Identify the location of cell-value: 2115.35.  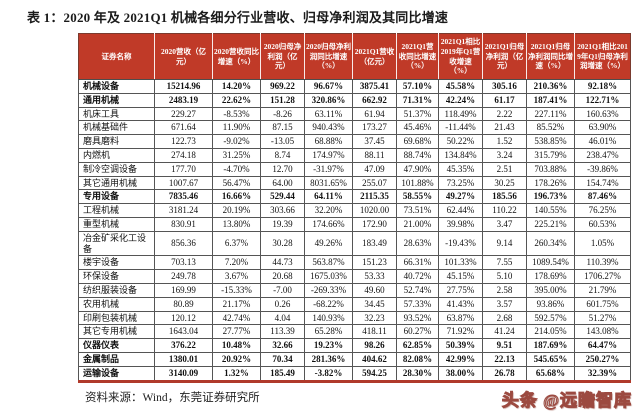
(374, 197).